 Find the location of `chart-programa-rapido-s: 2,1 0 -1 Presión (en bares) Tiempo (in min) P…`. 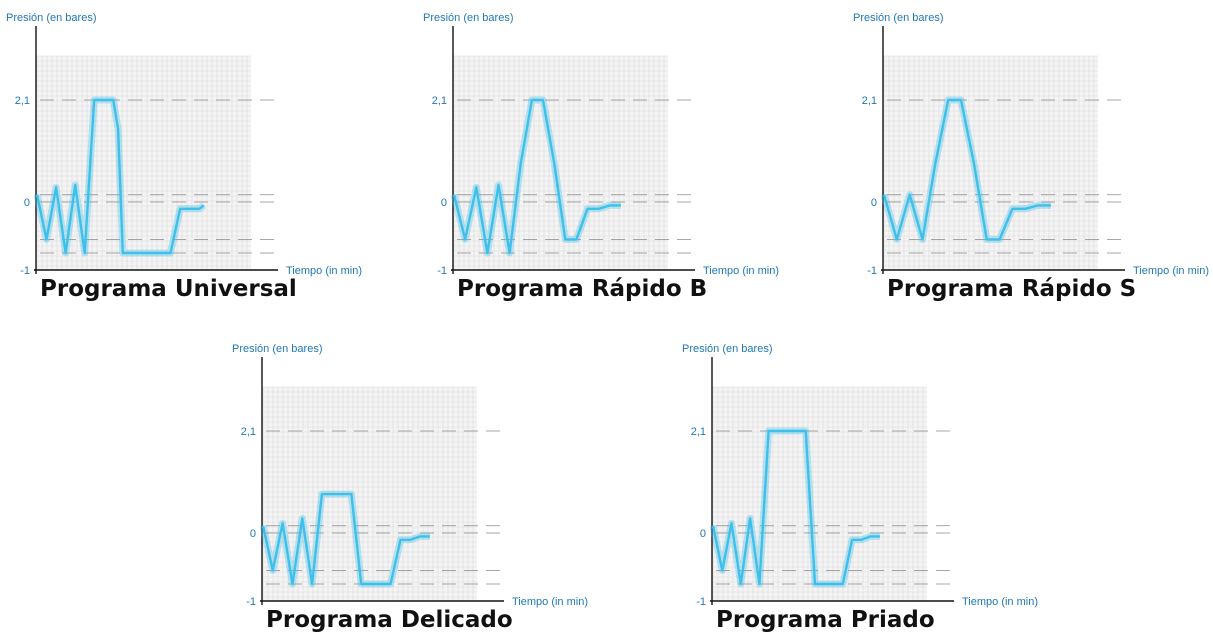

chart-programa-rapido-s: 2,1 0 -1 Presión (en bares) Tiempo (in min) P… is located at coordinates (1033, 158).